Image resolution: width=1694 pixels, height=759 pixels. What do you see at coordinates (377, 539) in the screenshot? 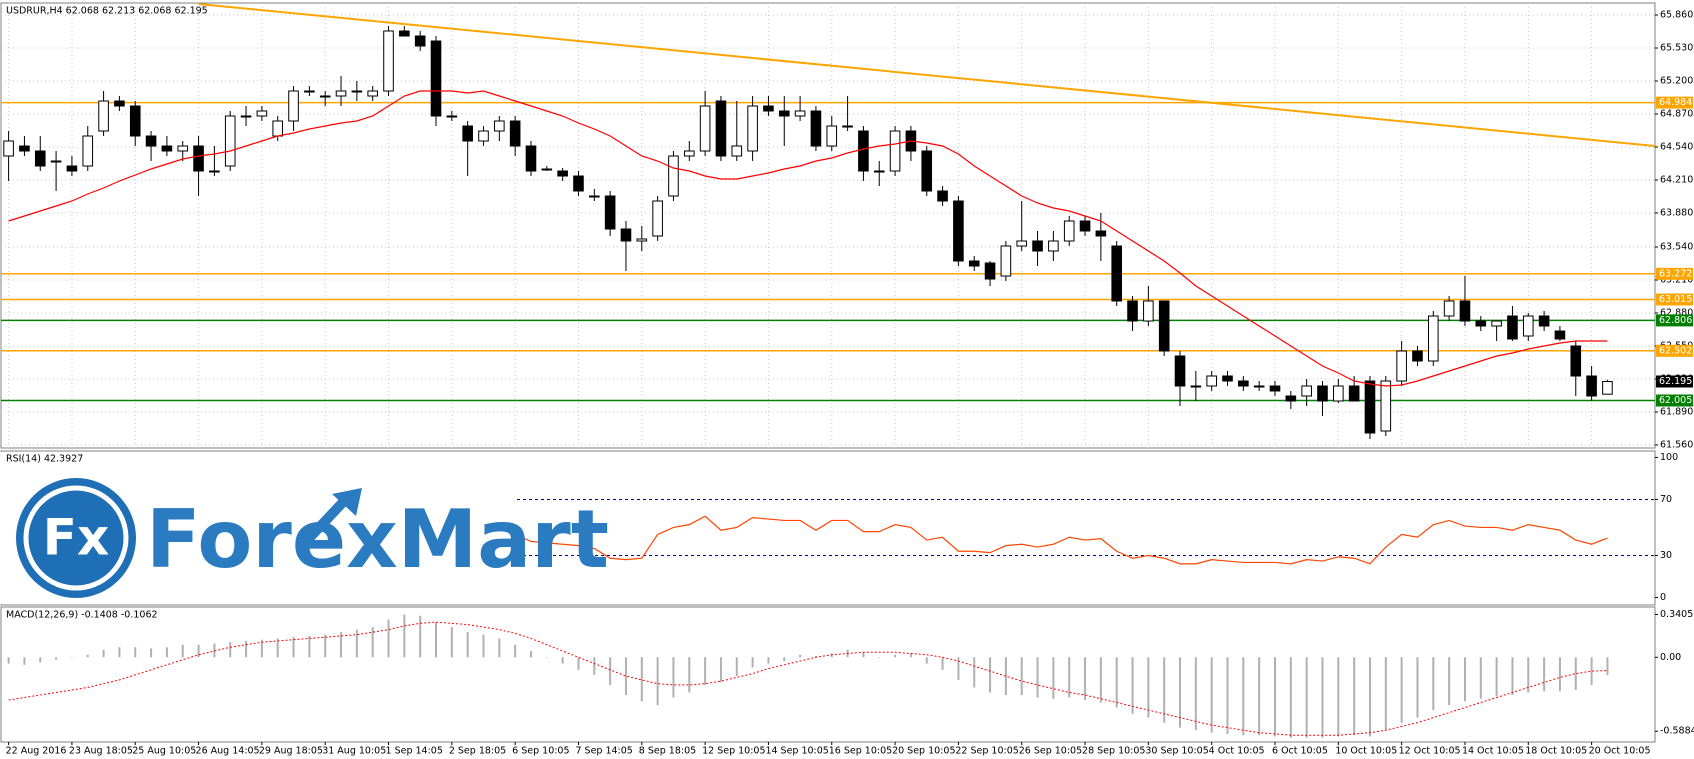
I see `logo-text: ForexMart` at bounding box center [377, 539].